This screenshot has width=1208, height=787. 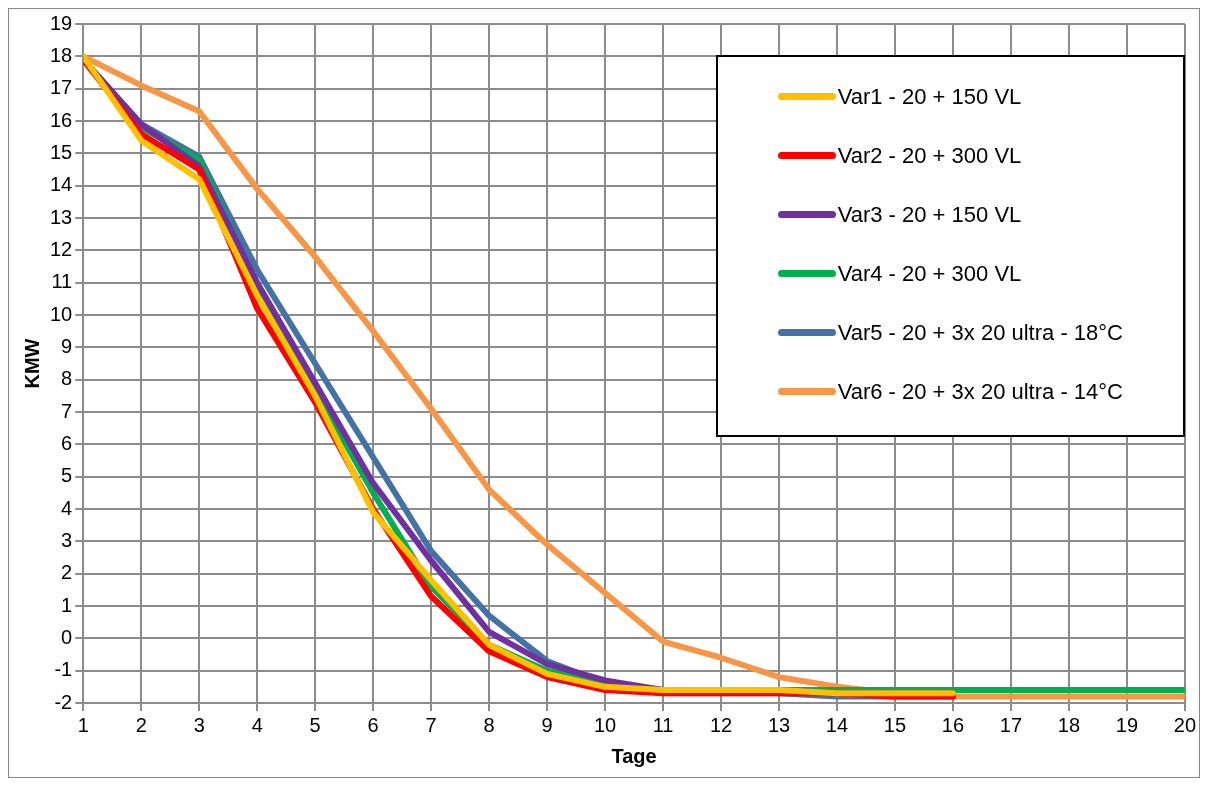 What do you see at coordinates (605, 724) in the screenshot?
I see `x-tick-label: 10` at bounding box center [605, 724].